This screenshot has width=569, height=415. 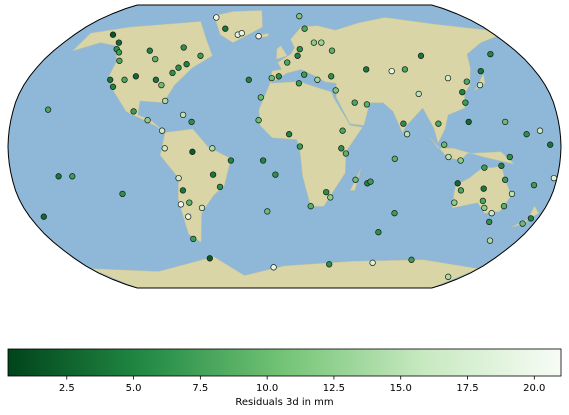 What do you see at coordinates (67, 388) in the screenshot?
I see `colorbar-tick-label: 2.5` at bounding box center [67, 388].